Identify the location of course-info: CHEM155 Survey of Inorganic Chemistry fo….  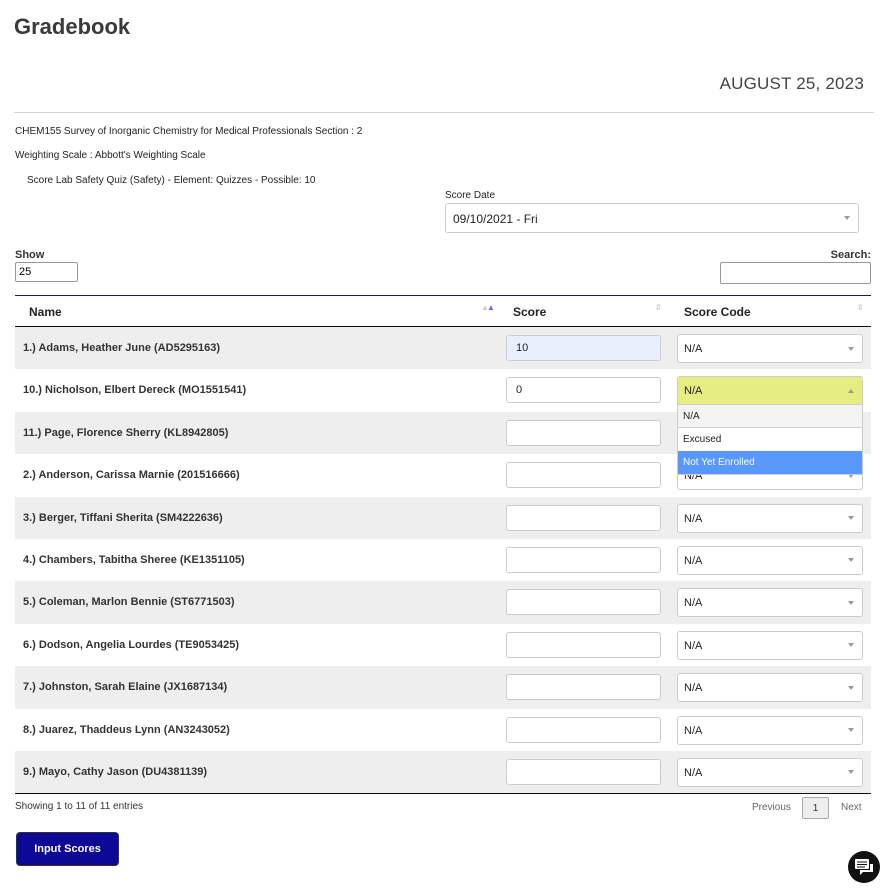
(189, 131).